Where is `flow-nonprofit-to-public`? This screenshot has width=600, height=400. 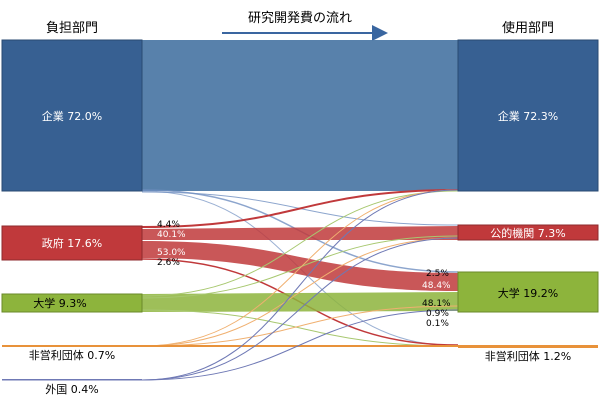 flow-nonprofit-to-public is located at coordinates (300, 292).